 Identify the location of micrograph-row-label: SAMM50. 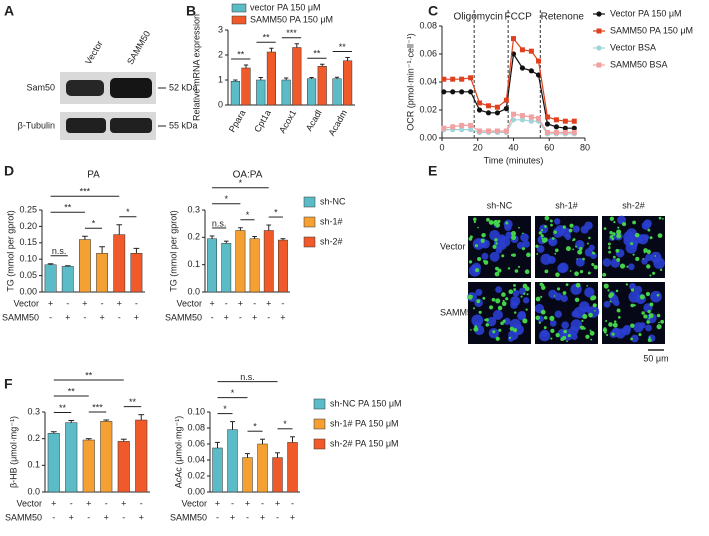
(458, 312).